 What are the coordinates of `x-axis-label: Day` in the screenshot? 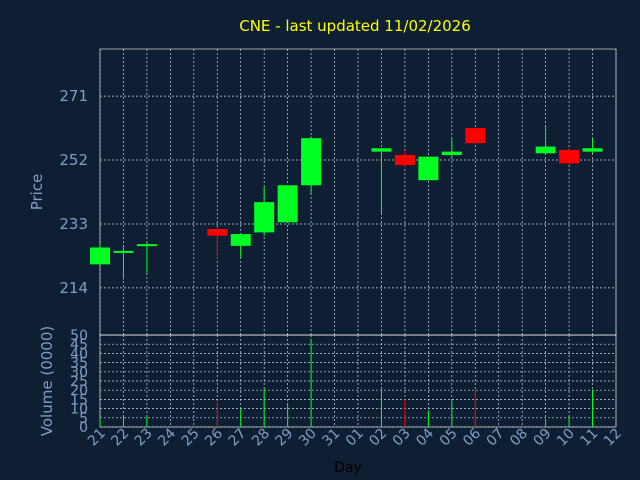 It's located at (348, 468).